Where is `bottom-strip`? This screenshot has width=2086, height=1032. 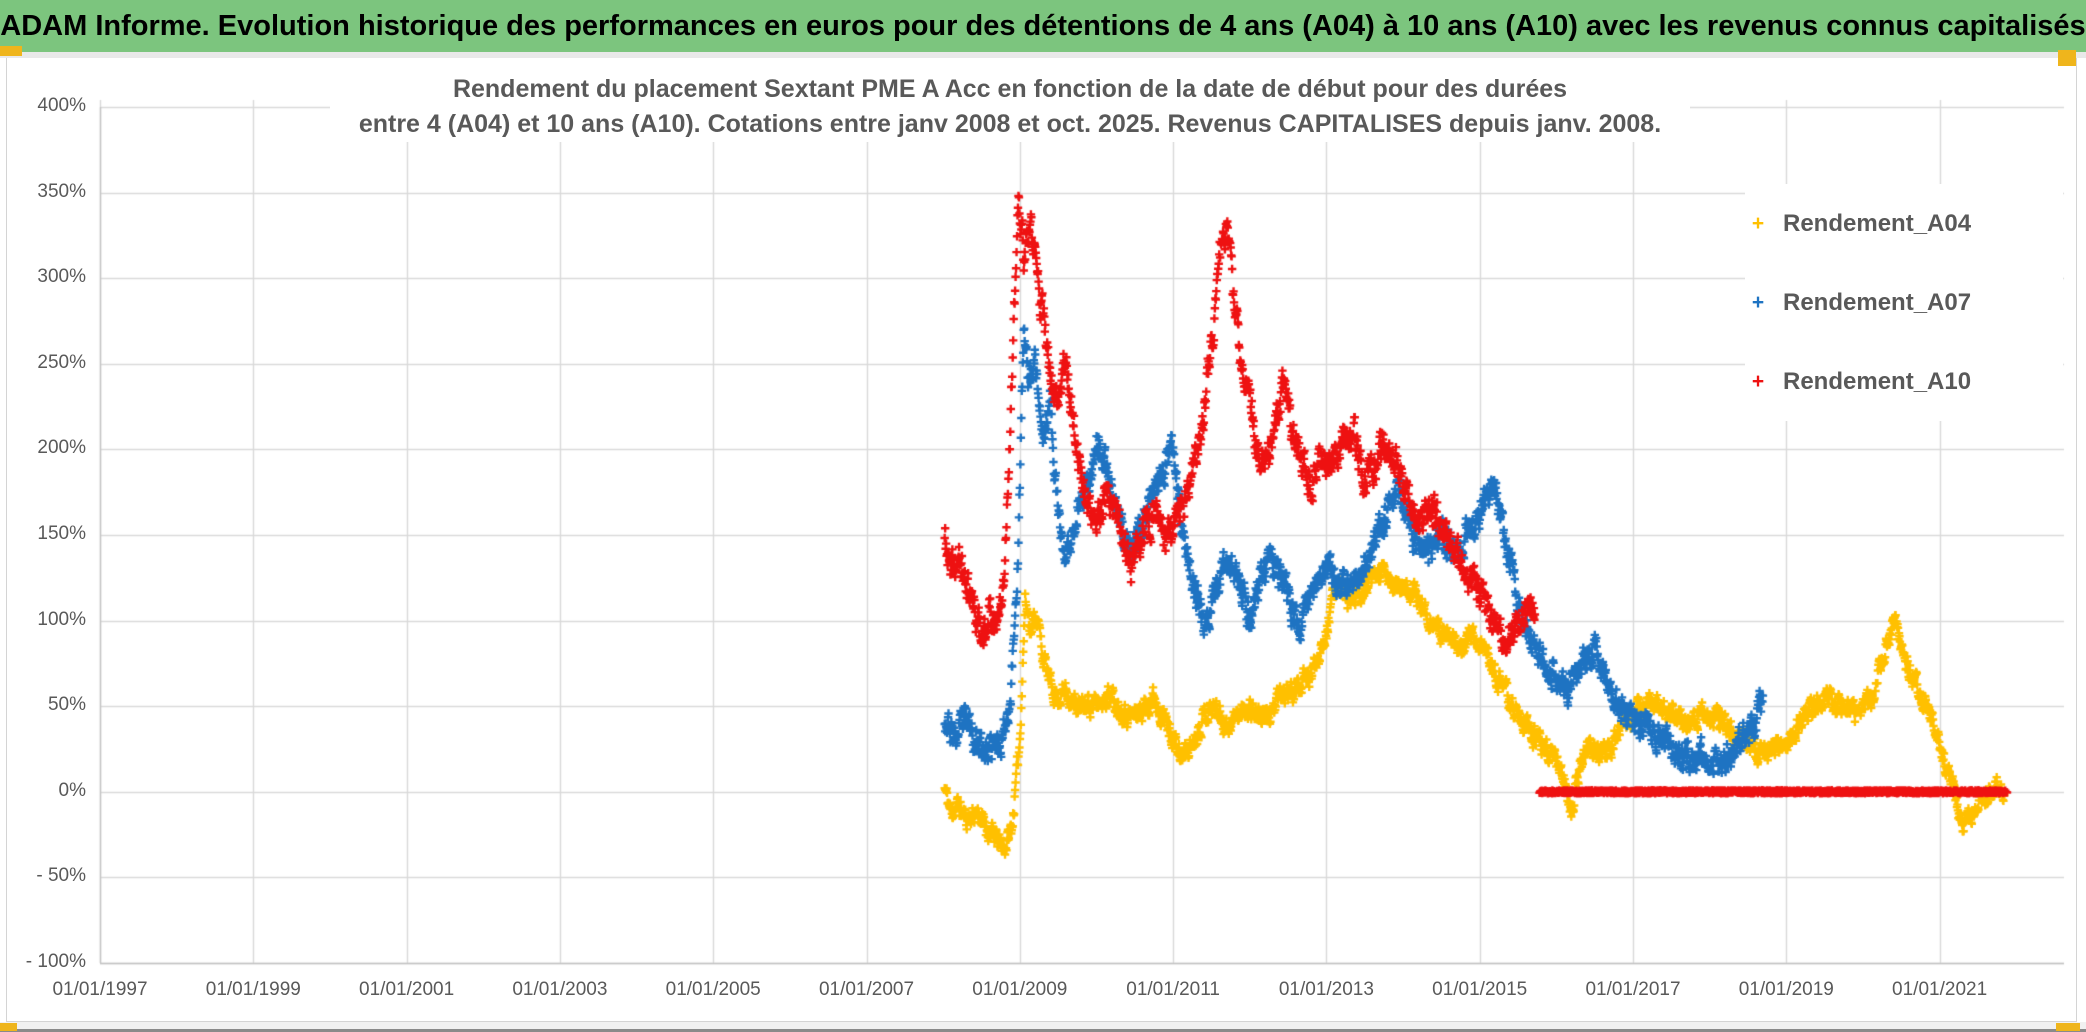
bottom-strip is located at coordinates (1043, 1025).